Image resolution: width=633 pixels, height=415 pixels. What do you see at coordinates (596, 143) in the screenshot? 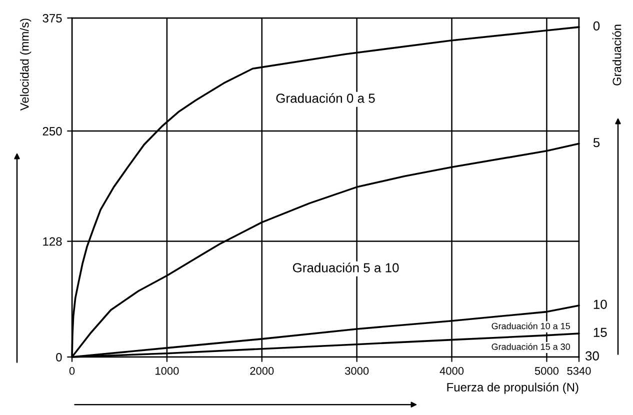
I see `series-label: 5` at bounding box center [596, 143].